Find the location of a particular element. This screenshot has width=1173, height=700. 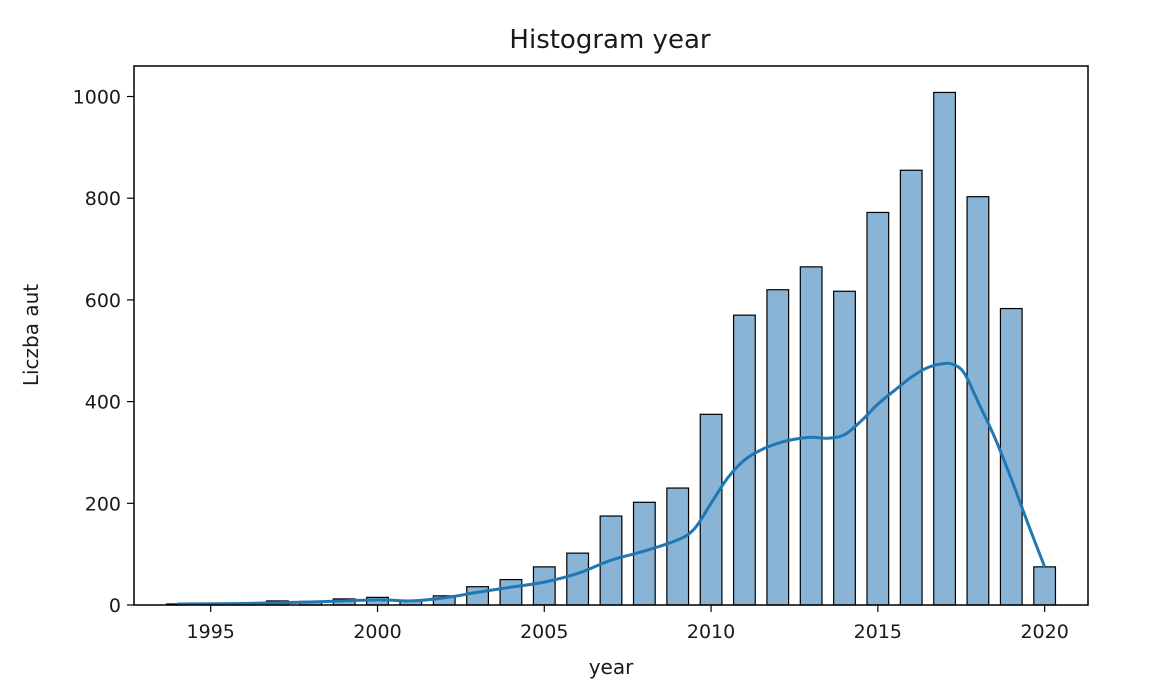

y-tick-label: 600 is located at coordinates (103, 301).